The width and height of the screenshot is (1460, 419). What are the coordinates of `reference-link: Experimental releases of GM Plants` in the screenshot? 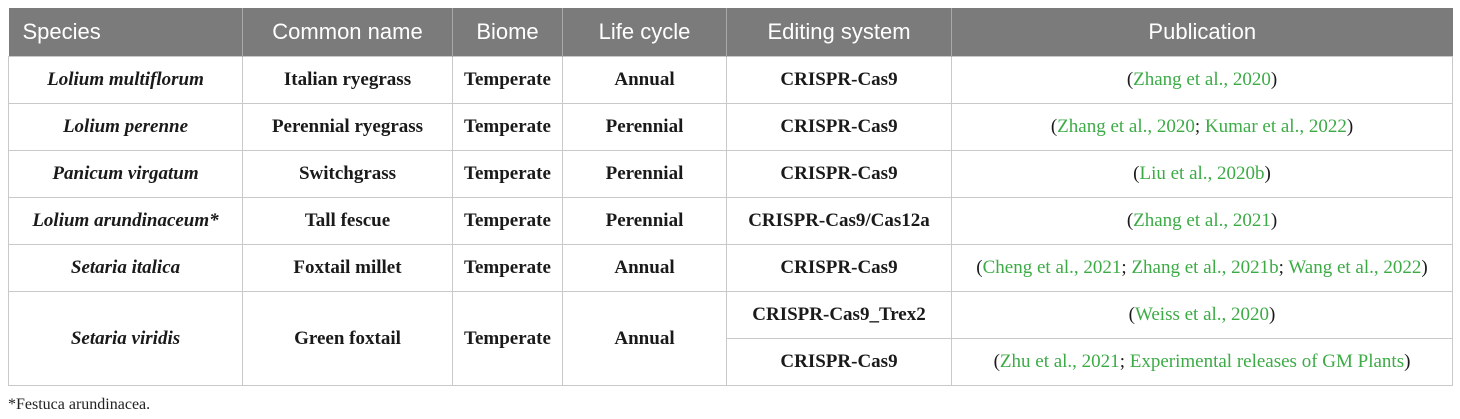 It's located at (1267, 361).